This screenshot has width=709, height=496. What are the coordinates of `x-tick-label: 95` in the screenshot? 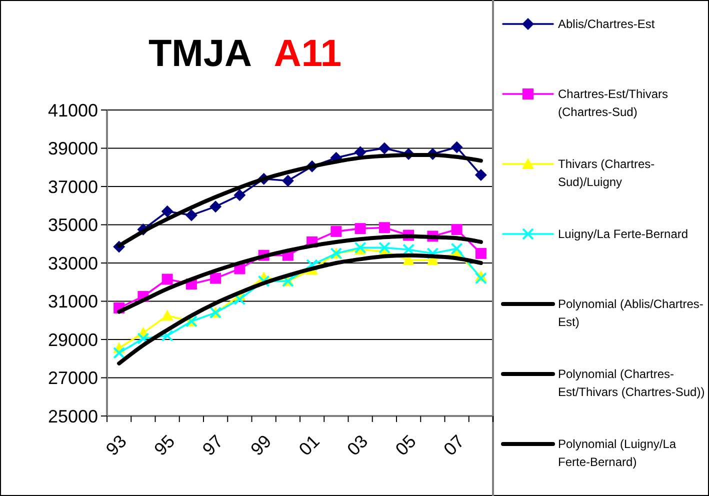 It's located at (164, 445).